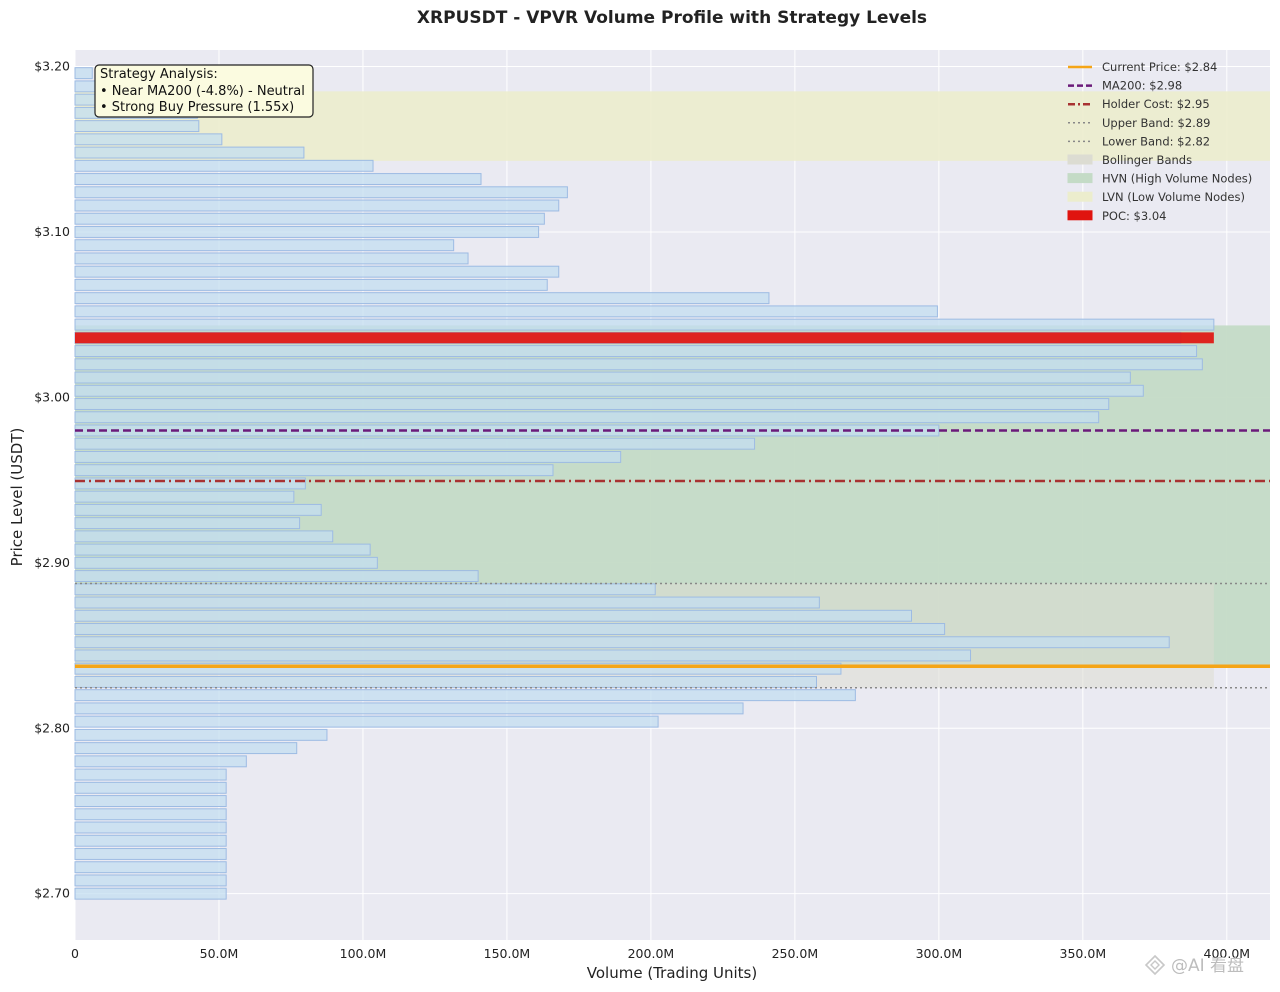 This screenshot has height=992, width=1280. Describe the element at coordinates (1159, 67) in the screenshot. I see `legend-label: Current Price: $2.84` at that location.